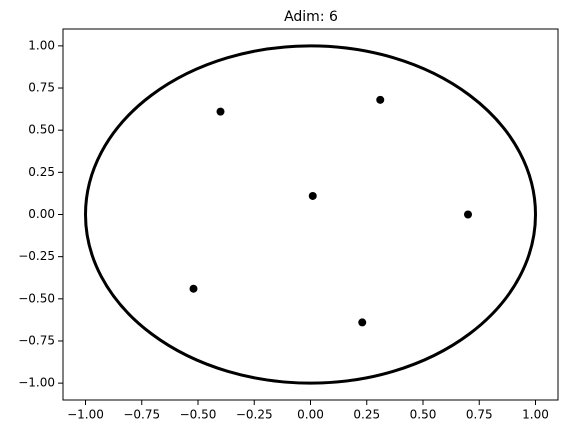 This screenshot has width=568, height=435. What do you see at coordinates (254, 415) in the screenshot?
I see `x-tick-label: −0.25` at bounding box center [254, 415].